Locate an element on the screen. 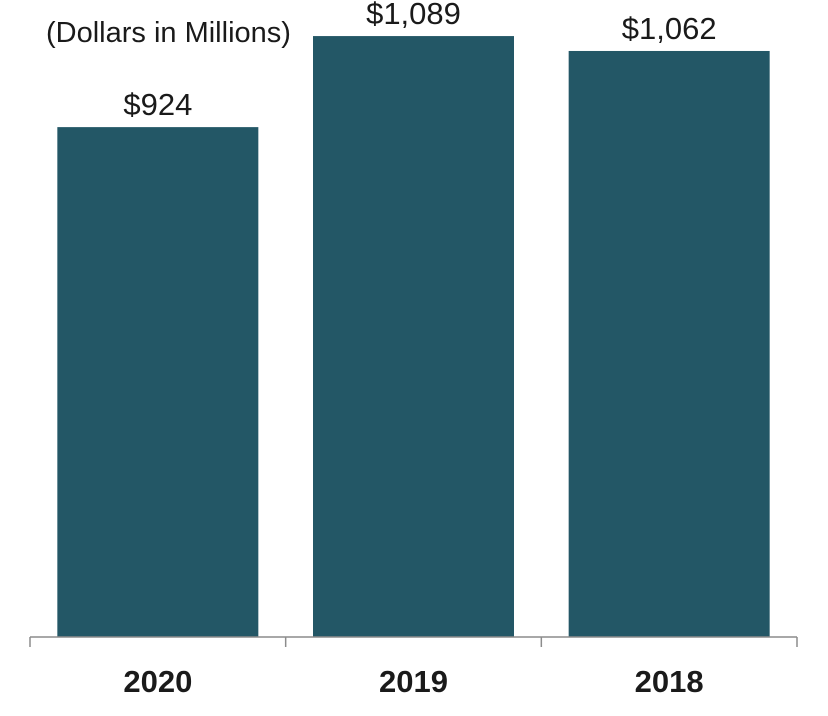  chart-subtitle: (Dollars in Millions) is located at coordinates (168, 33).